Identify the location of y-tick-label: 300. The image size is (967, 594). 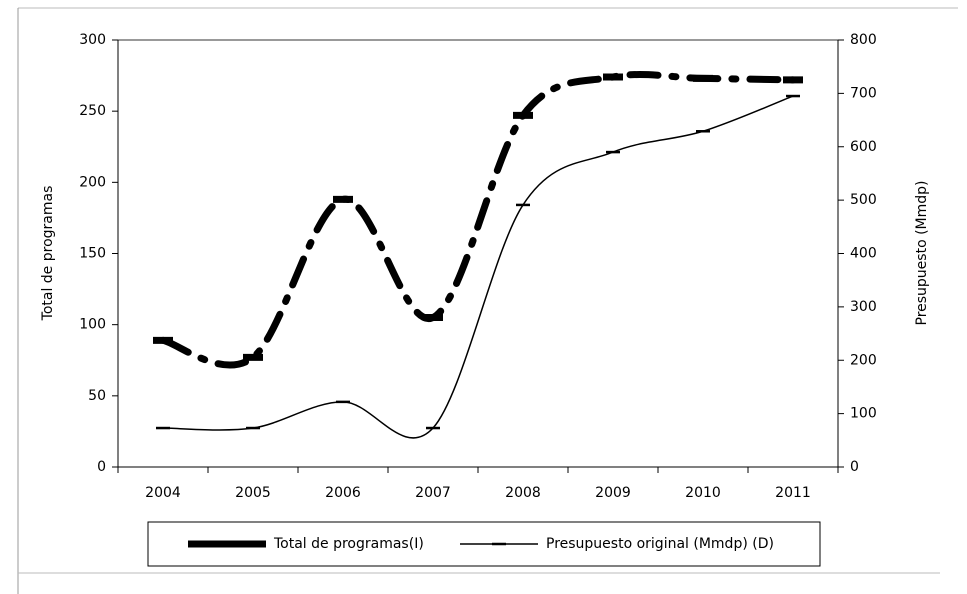
(92, 40).